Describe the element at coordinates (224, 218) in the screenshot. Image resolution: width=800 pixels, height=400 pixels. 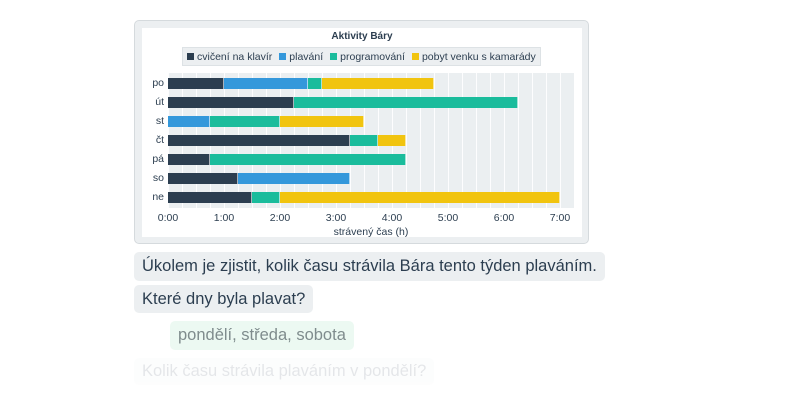
I see `x-axis-tick: 1:00` at that location.